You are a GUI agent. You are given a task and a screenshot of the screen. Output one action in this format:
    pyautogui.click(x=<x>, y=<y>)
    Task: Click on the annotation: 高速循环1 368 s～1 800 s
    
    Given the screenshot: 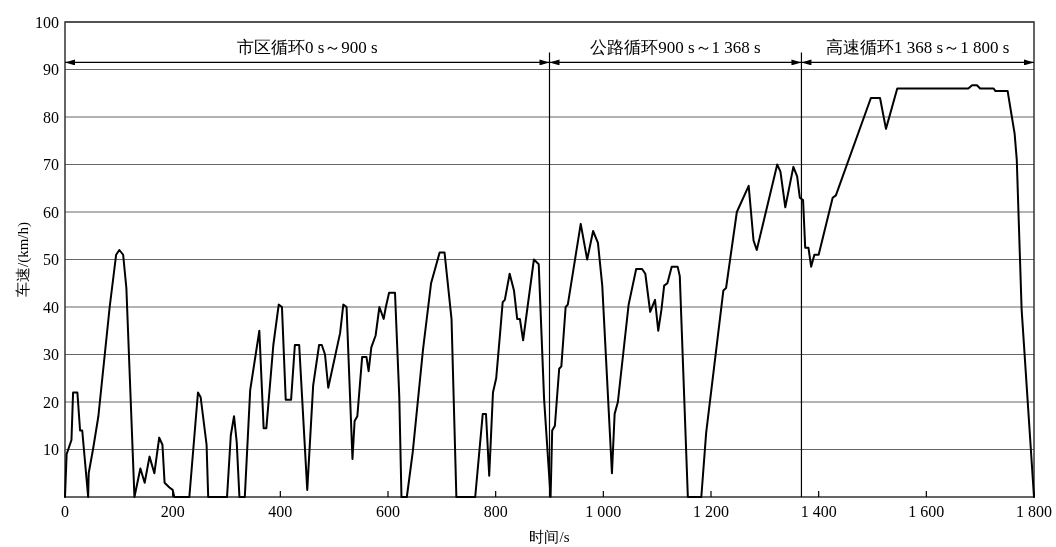 What is the action you would take?
    pyautogui.click(x=918, y=48)
    